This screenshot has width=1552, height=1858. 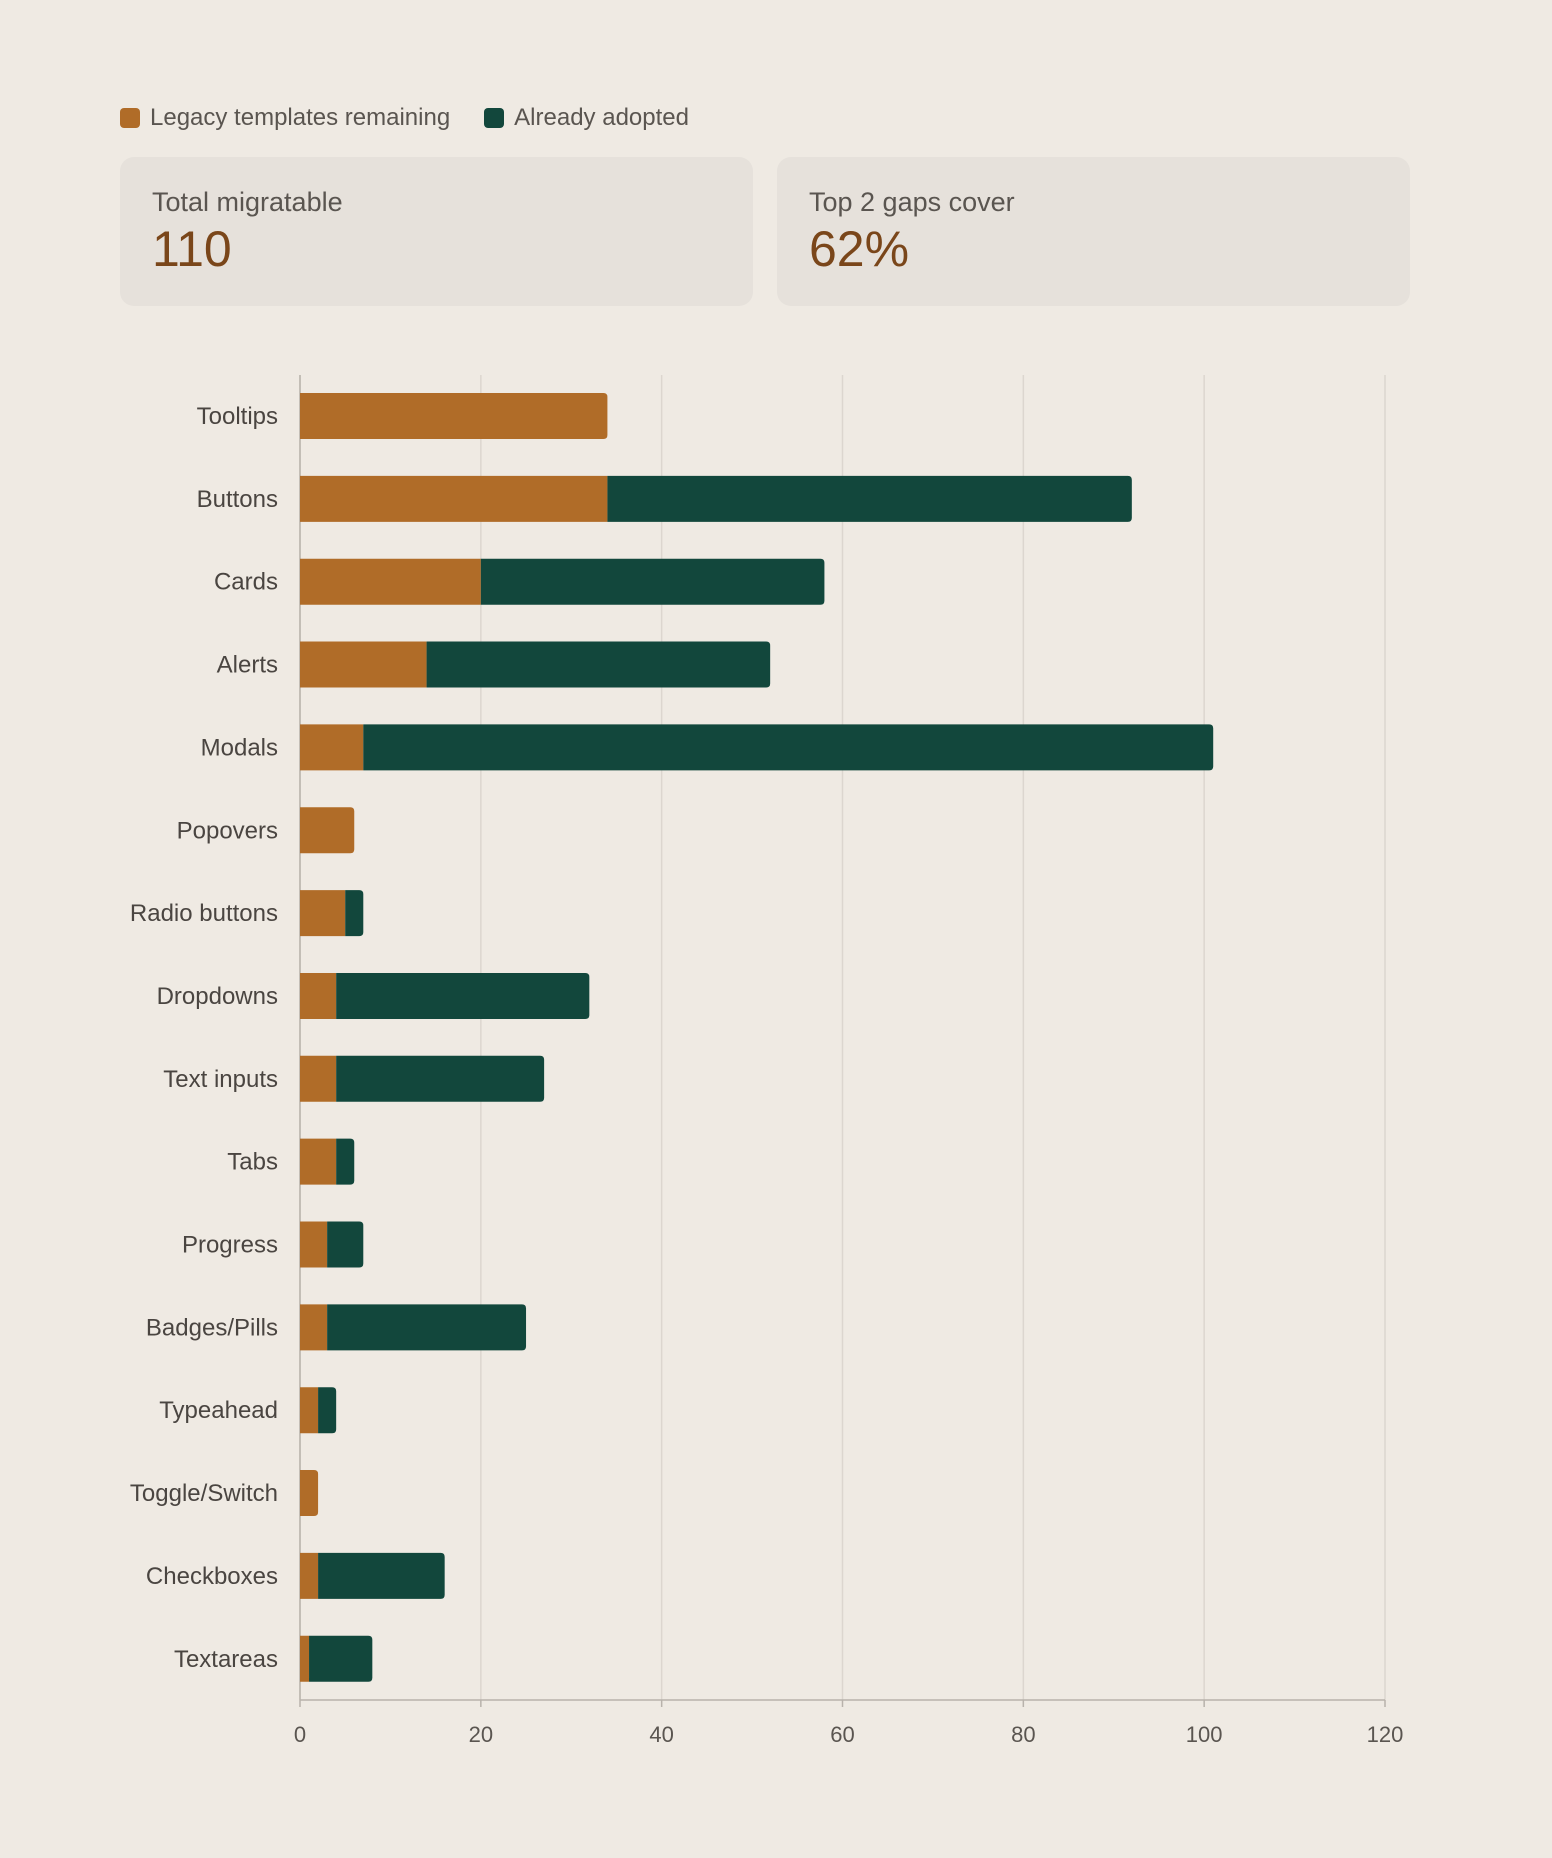 What do you see at coordinates (300, 117) in the screenshot?
I see `legend-label-legacy: Legacy templates remaining` at bounding box center [300, 117].